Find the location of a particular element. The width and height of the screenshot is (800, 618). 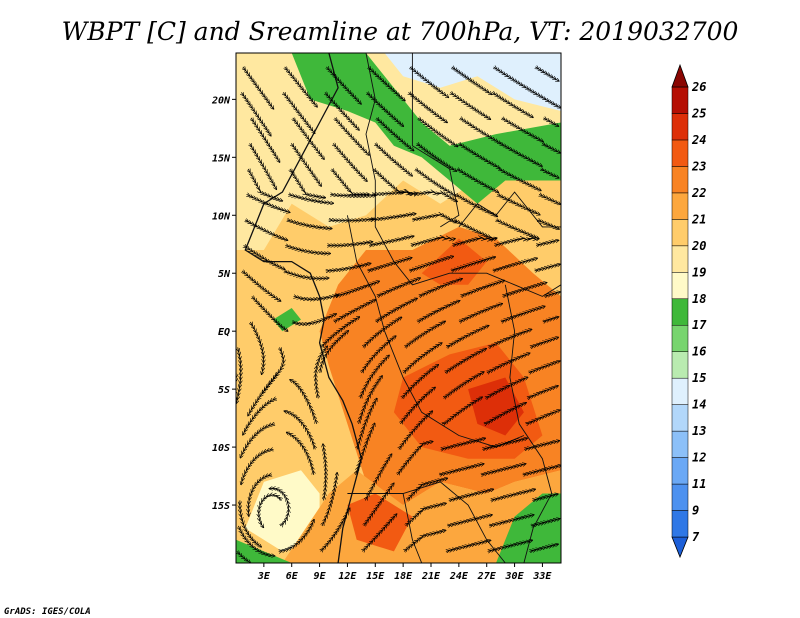

y-tick-label: 15S is located at coordinates (221, 506).